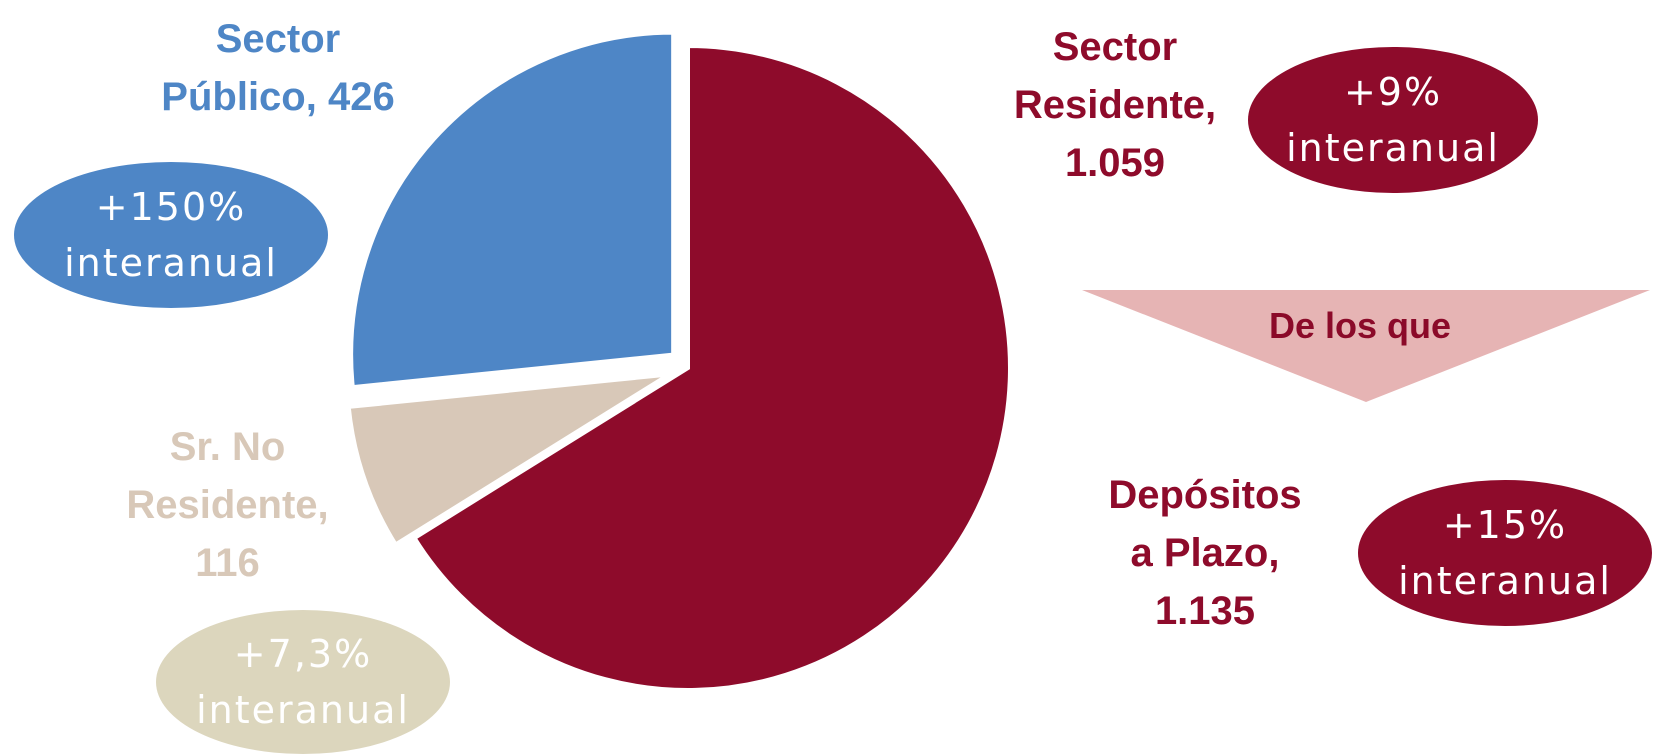  I want to click on label-no-residente-line3: 116, so click(227, 563).